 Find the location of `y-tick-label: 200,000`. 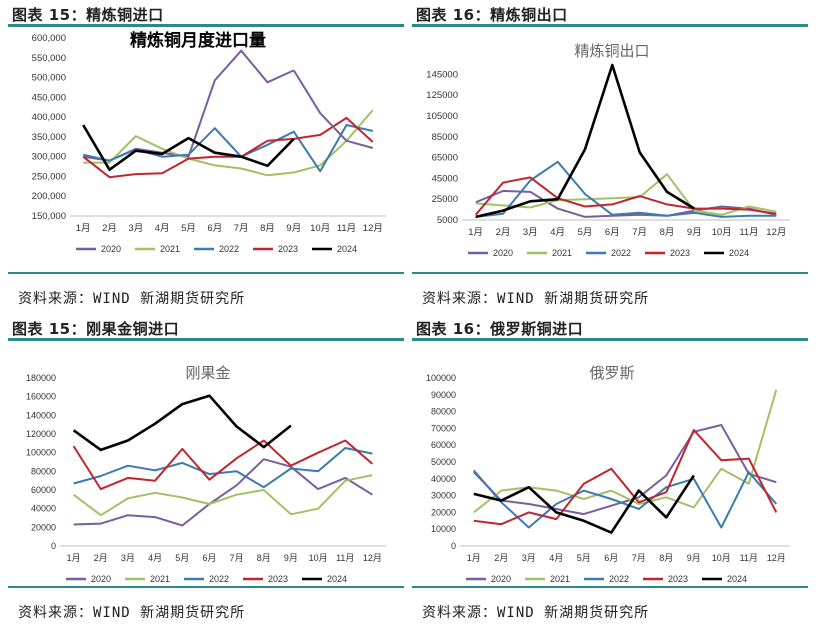

y-tick-label: 200,000 is located at coordinates (49, 196).